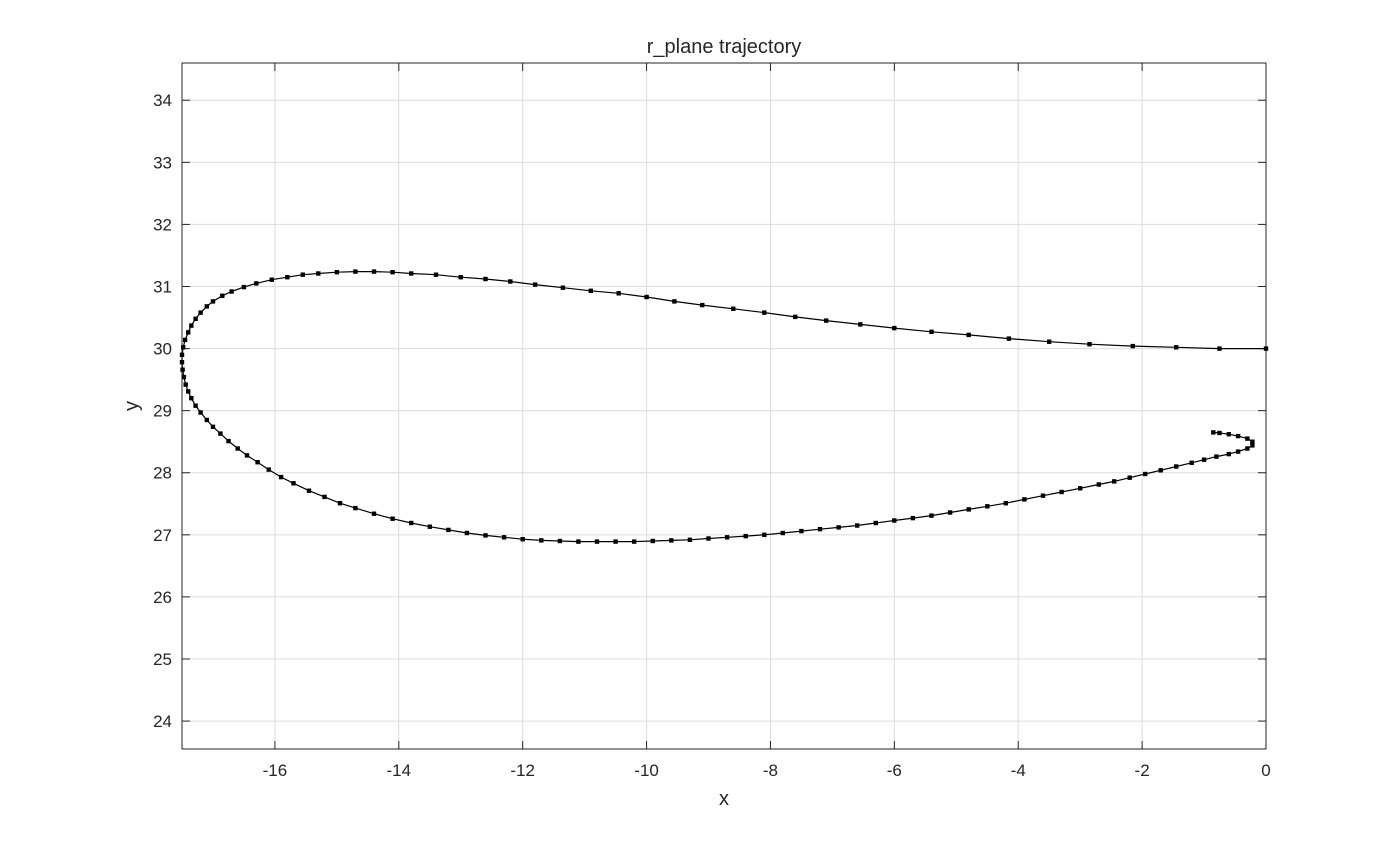 The width and height of the screenshot is (1399, 843). I want to click on y-tick-label: 27, so click(162, 535).